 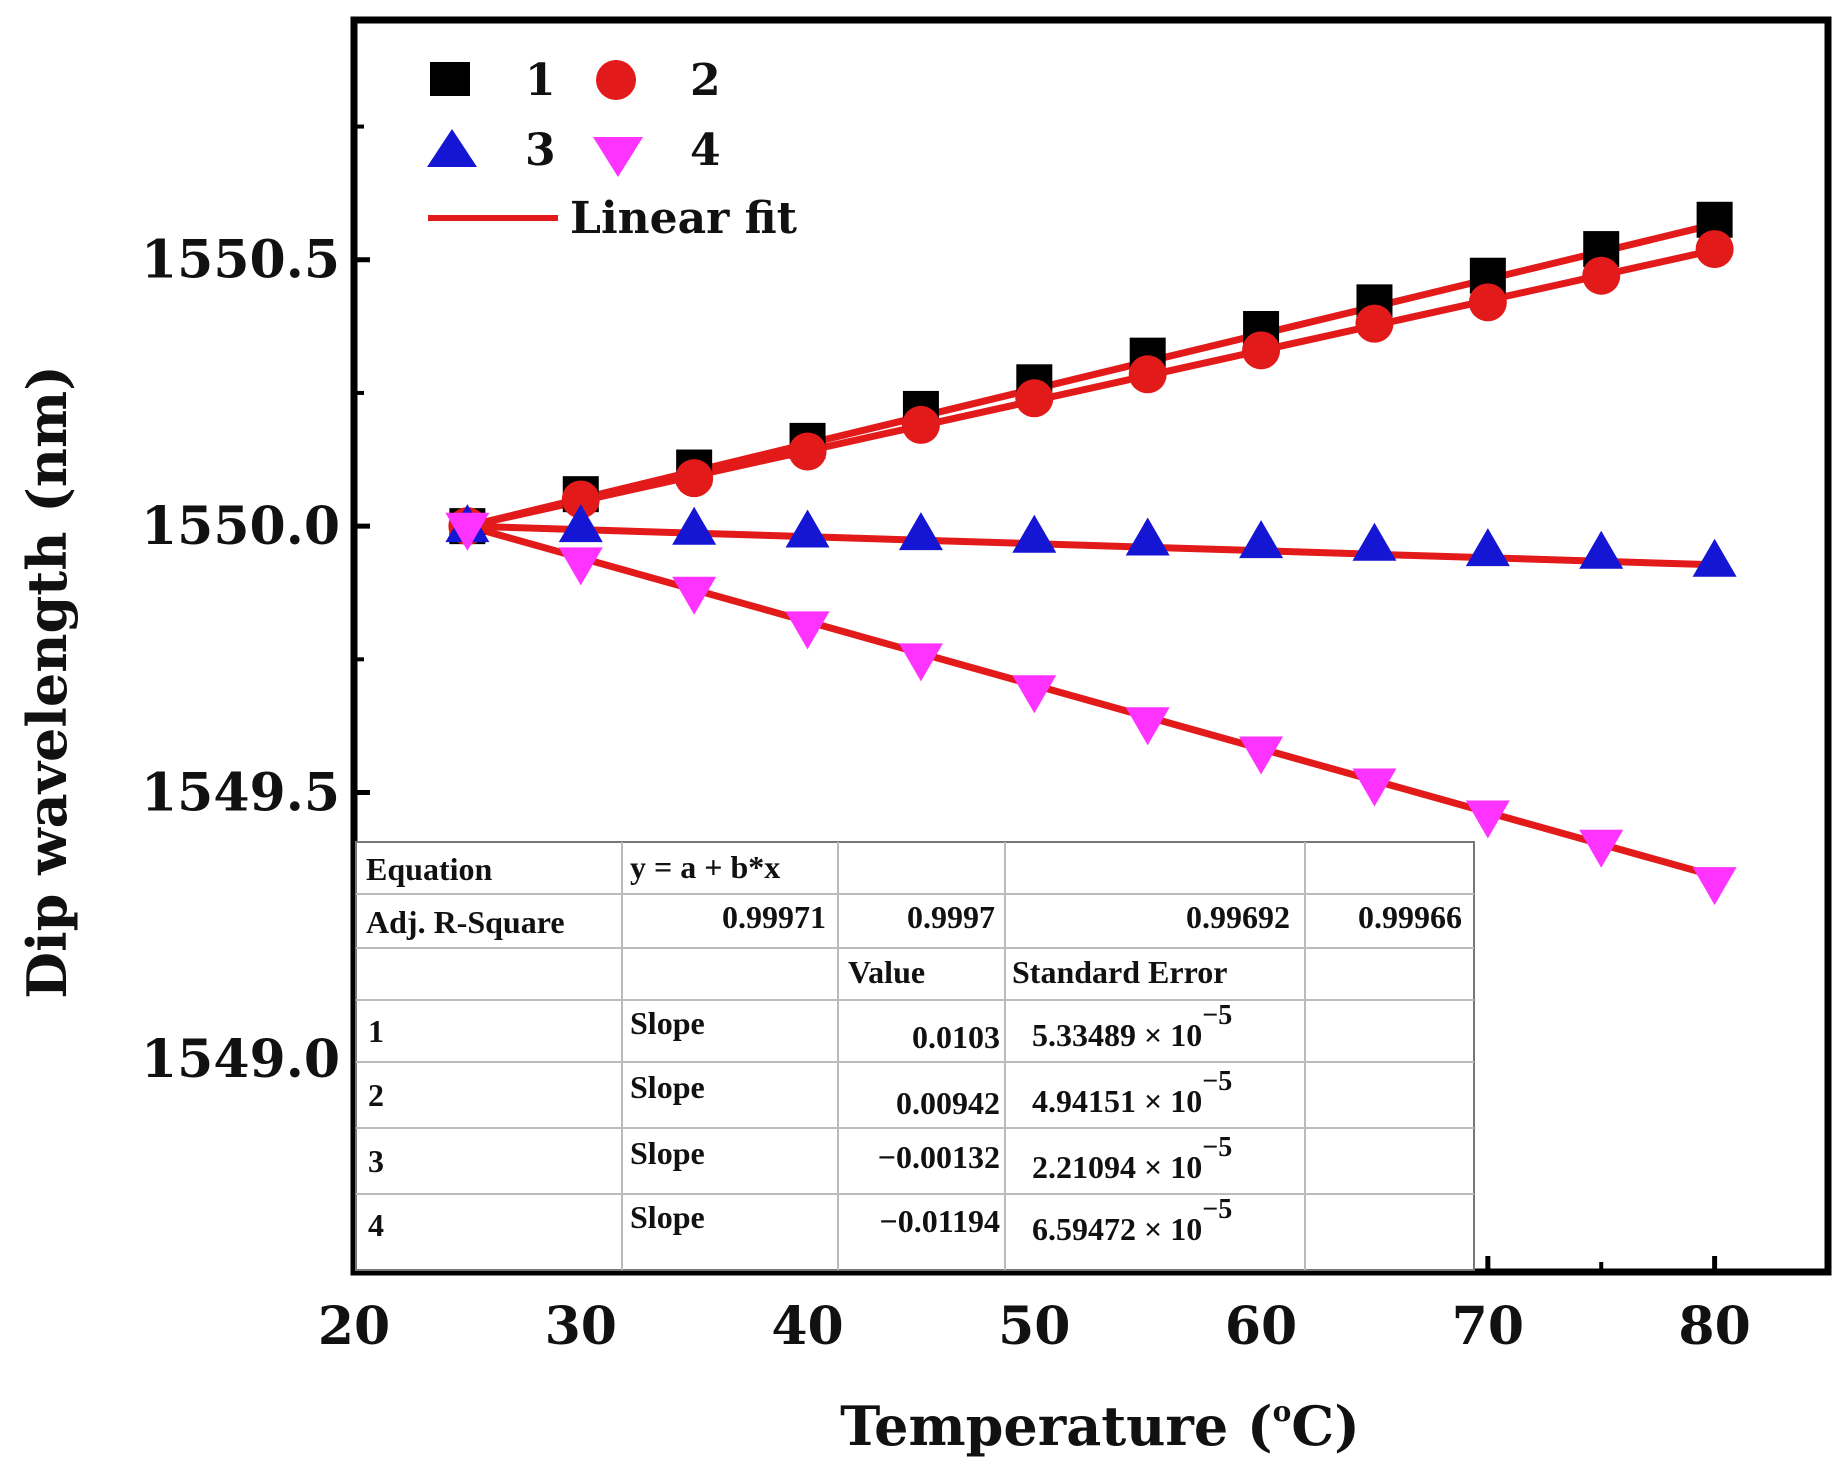 What do you see at coordinates (939, 1157) in the screenshot?
I see `fit-table-row-3-value: −0.00132` at bounding box center [939, 1157].